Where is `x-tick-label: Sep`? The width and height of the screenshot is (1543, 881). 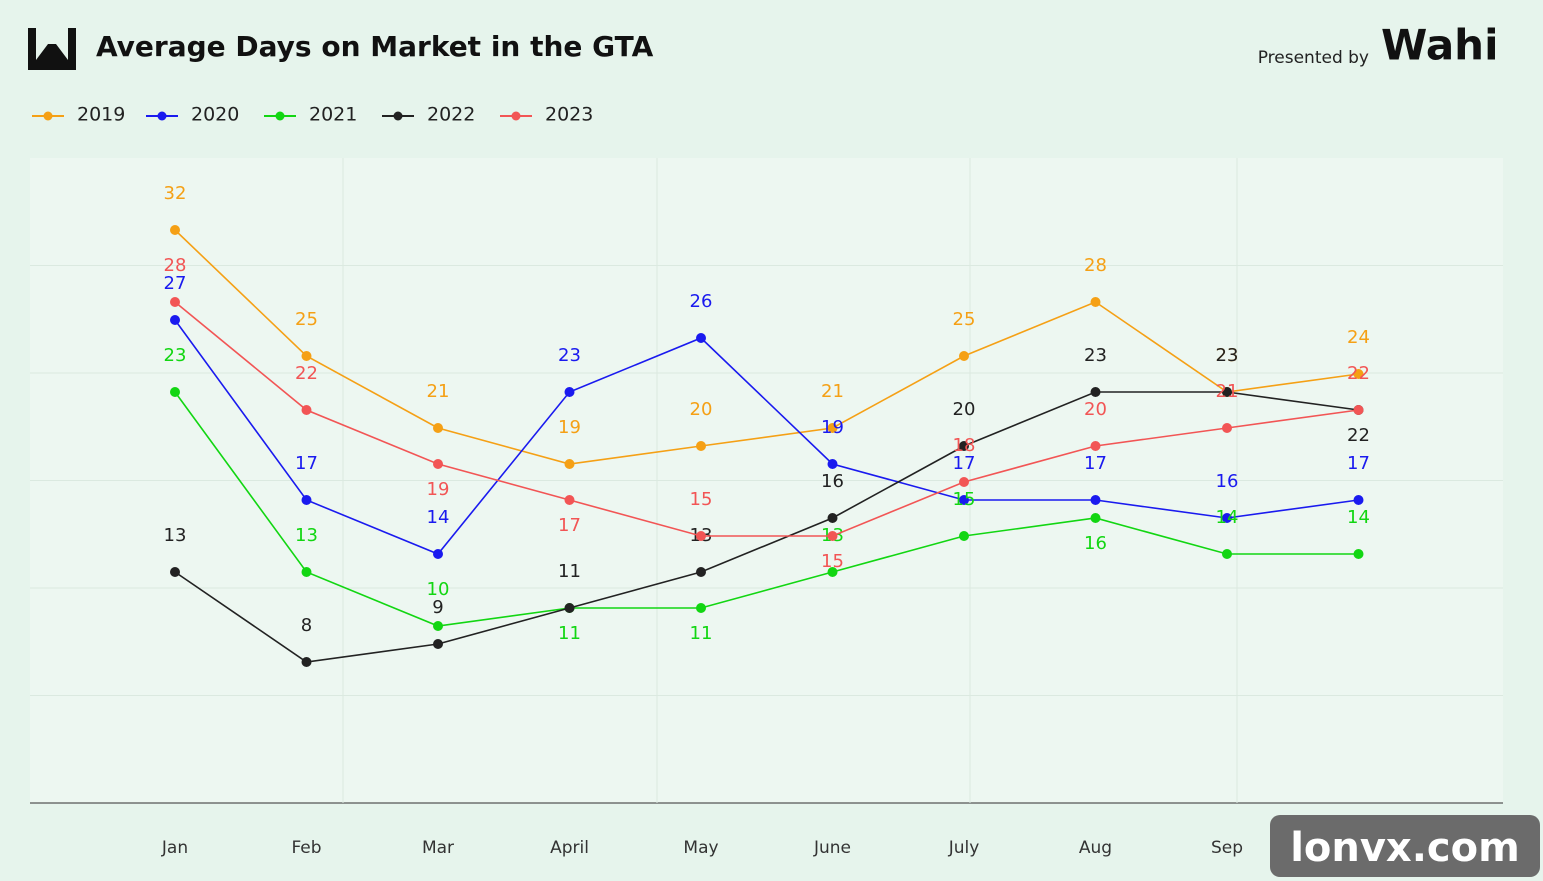 x-tick-label: Sep is located at coordinates (1227, 848).